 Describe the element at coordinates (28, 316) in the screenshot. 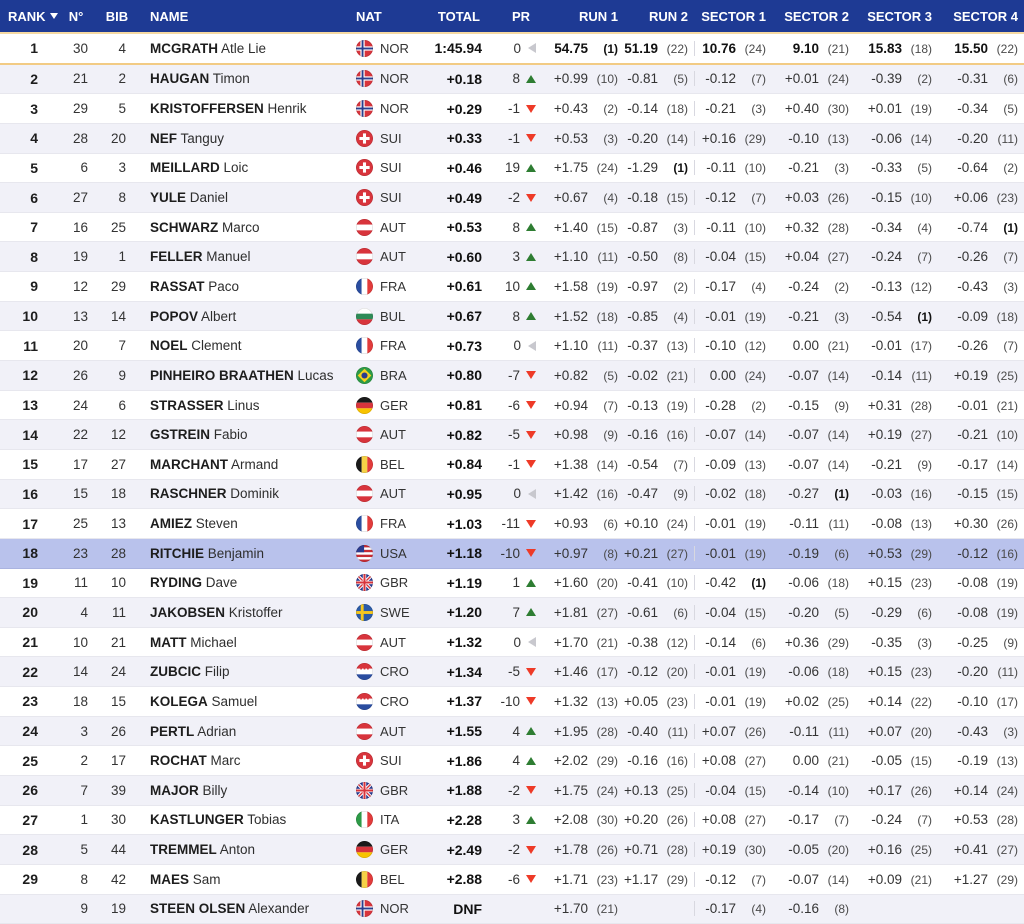

I see `rank-cell: 10` at that location.